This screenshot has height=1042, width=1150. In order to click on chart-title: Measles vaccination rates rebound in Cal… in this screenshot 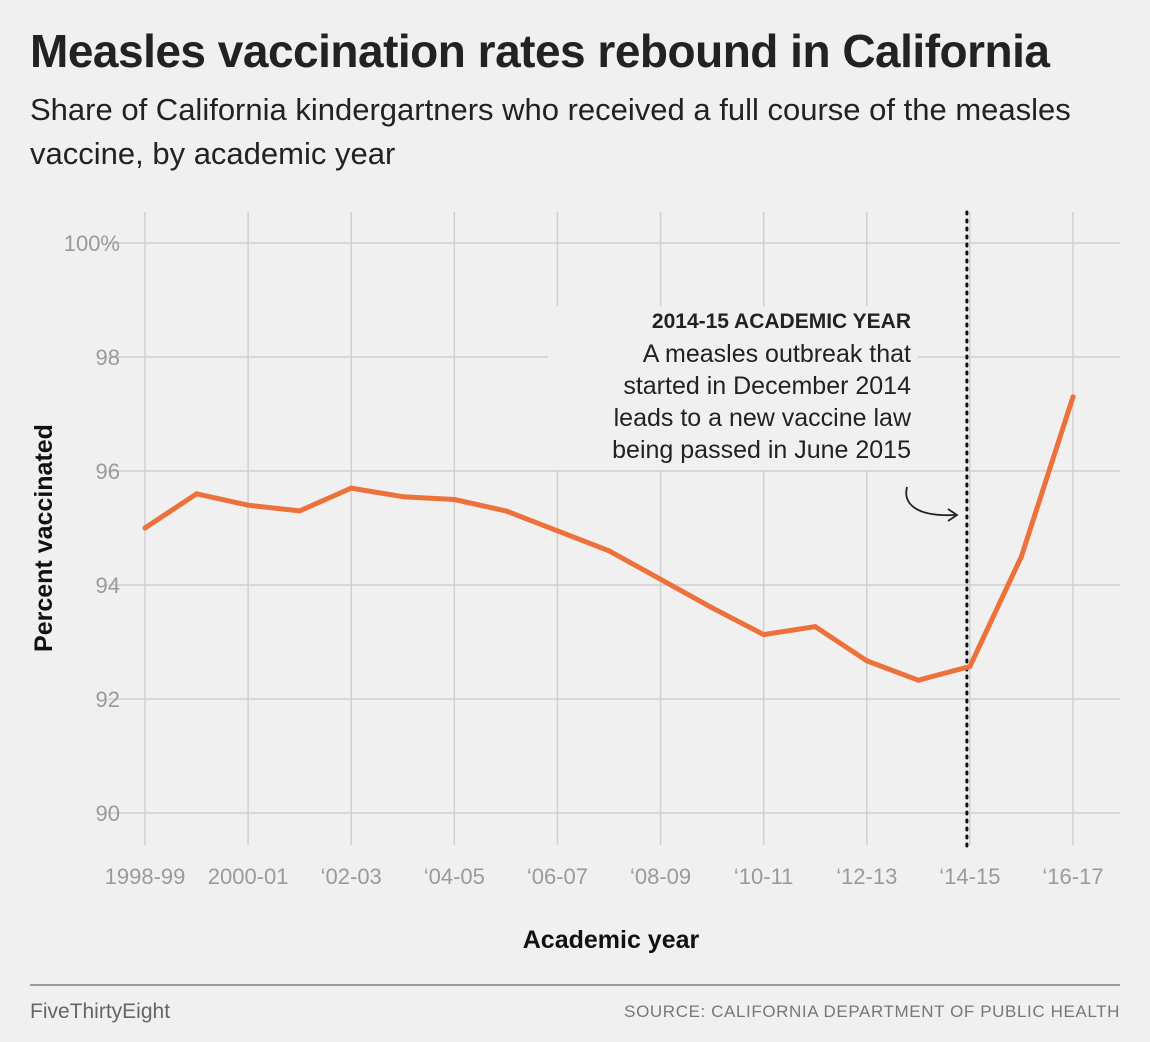, I will do `click(540, 51)`.